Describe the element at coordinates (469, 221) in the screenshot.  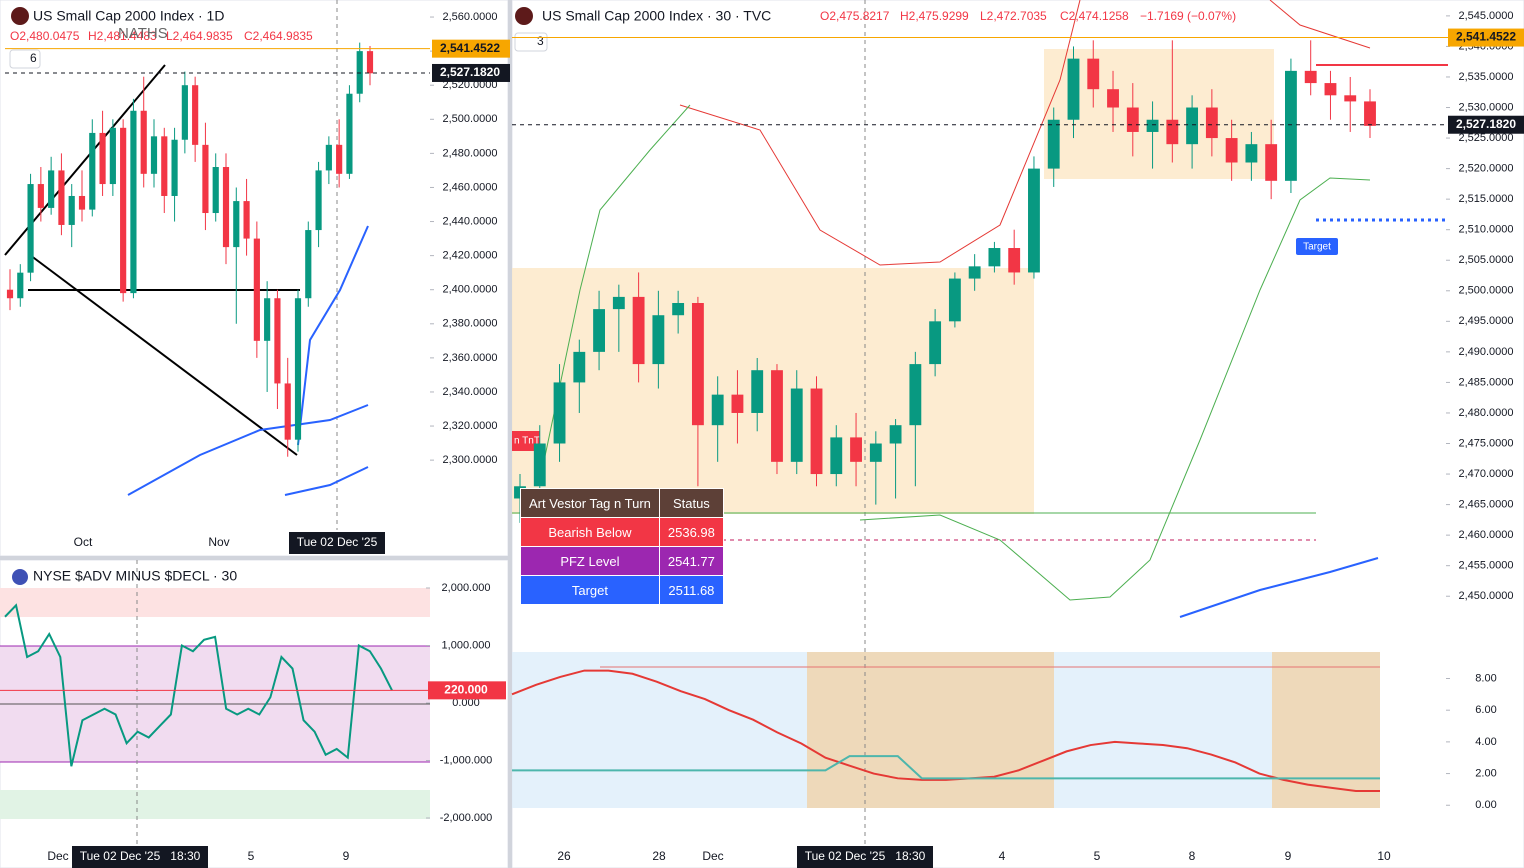
I see `y-tick-label: 2,440.0000` at that location.